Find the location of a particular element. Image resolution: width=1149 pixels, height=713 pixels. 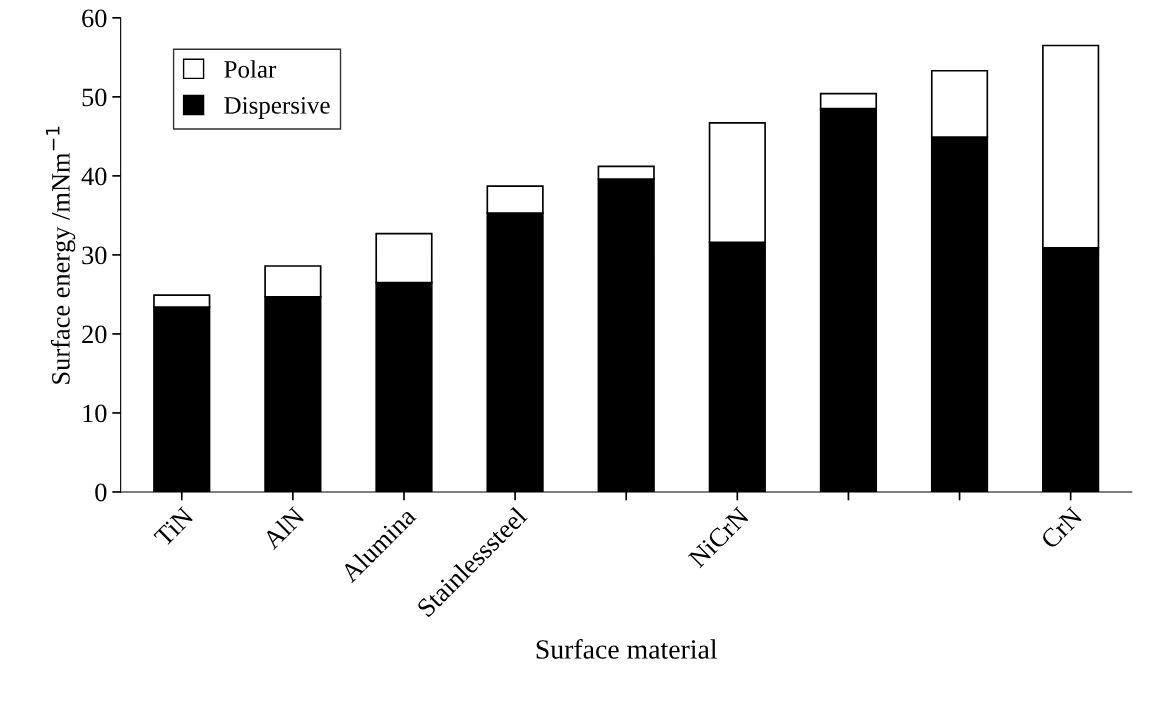

y-tick-label: 30 is located at coordinates (94, 255).